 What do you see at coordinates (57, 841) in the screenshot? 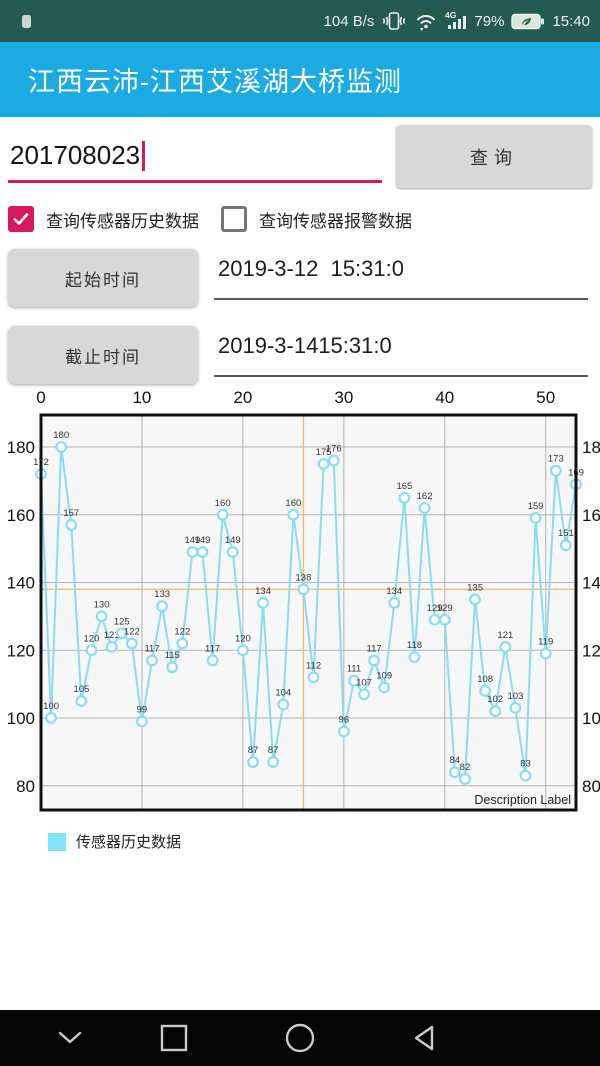
I see `legend-swatch` at bounding box center [57, 841].